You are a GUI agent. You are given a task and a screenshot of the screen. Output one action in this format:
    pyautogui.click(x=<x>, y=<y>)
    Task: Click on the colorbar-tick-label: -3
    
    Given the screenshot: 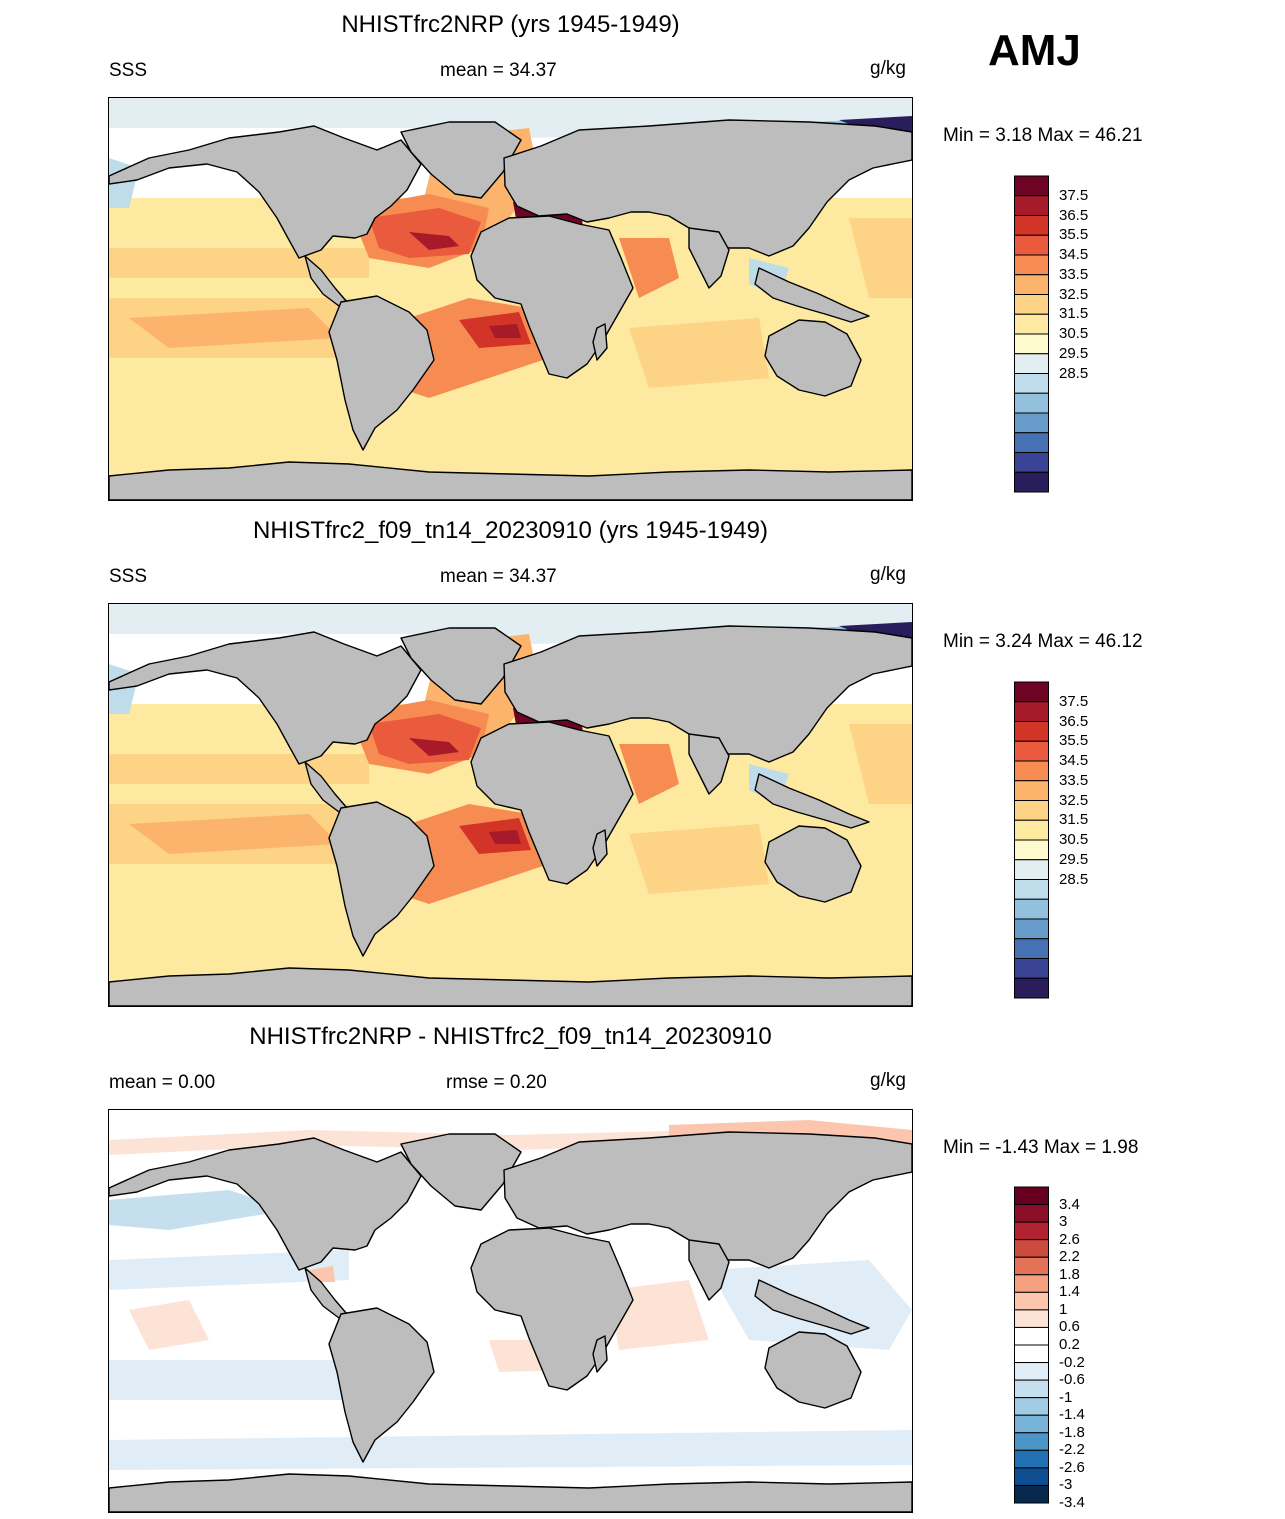 What is the action you would take?
    pyautogui.click(x=1066, y=1485)
    